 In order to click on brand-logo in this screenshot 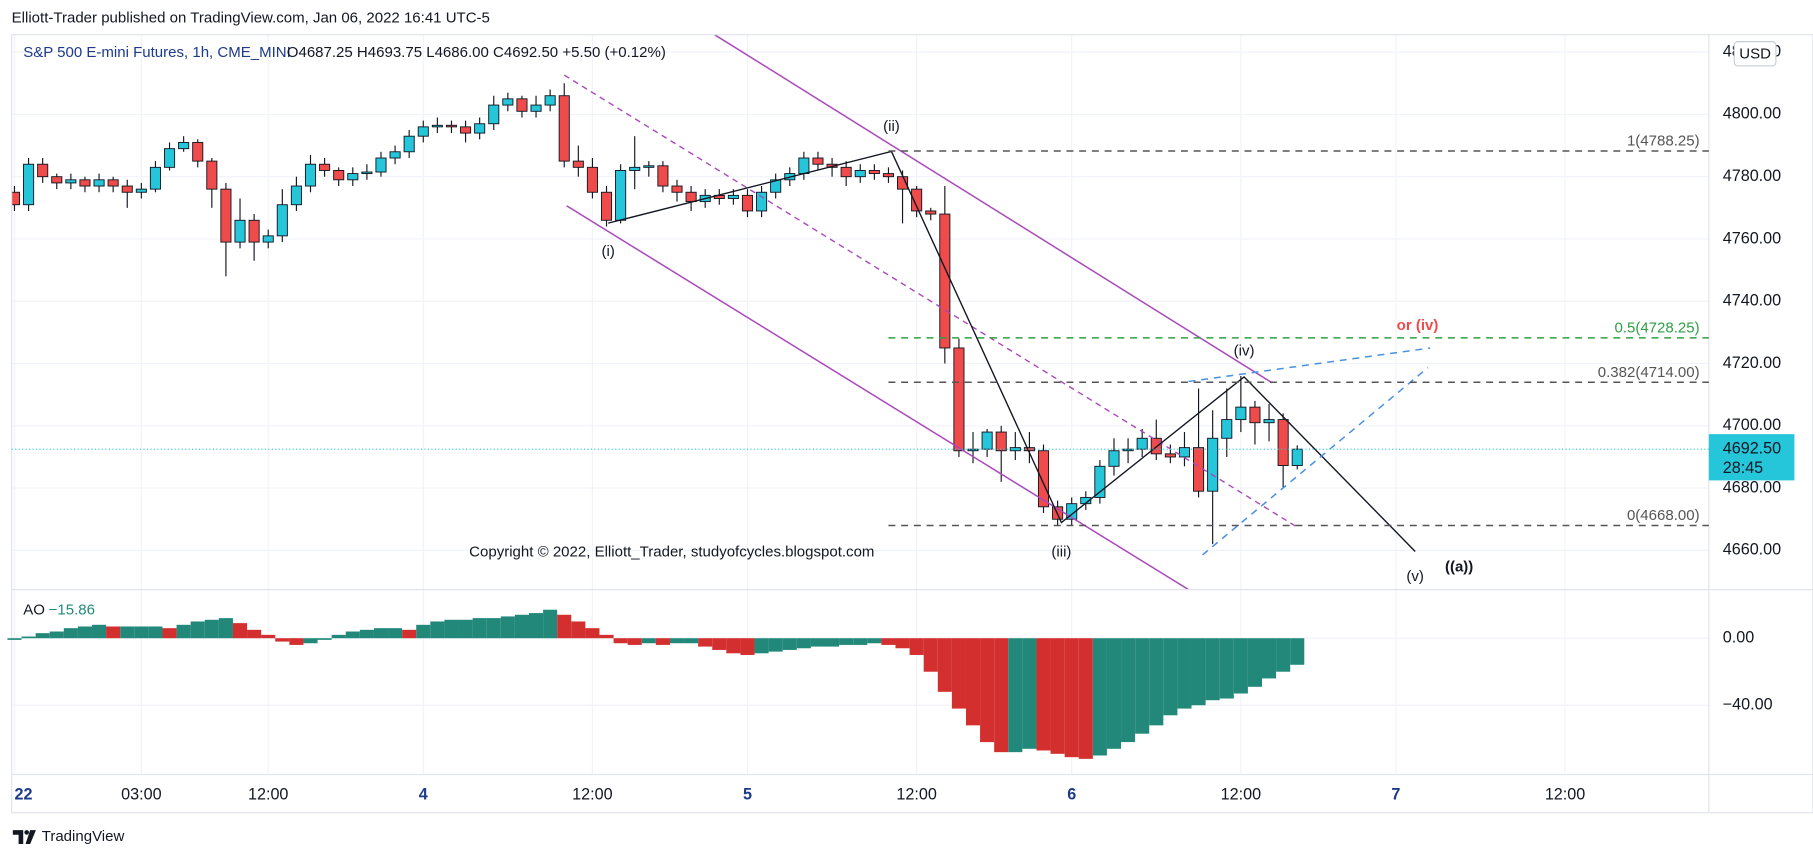, I will do `click(24, 837)`.